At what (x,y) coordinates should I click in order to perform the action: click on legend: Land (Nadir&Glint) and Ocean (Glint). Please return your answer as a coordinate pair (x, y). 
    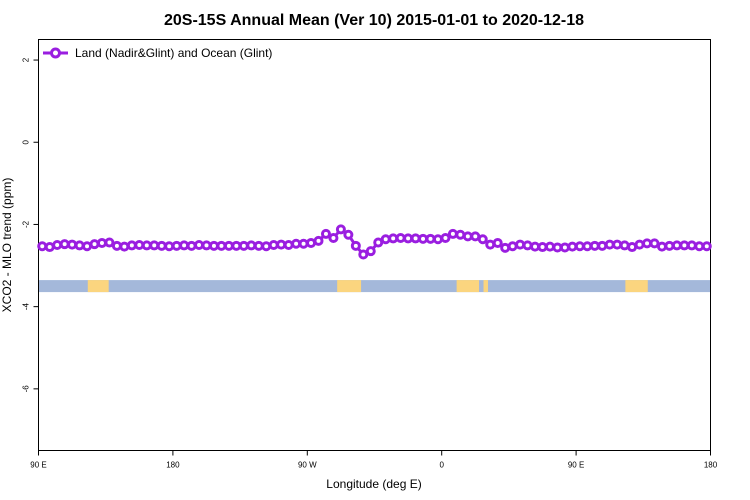
    Looking at the image, I should click on (157, 53).